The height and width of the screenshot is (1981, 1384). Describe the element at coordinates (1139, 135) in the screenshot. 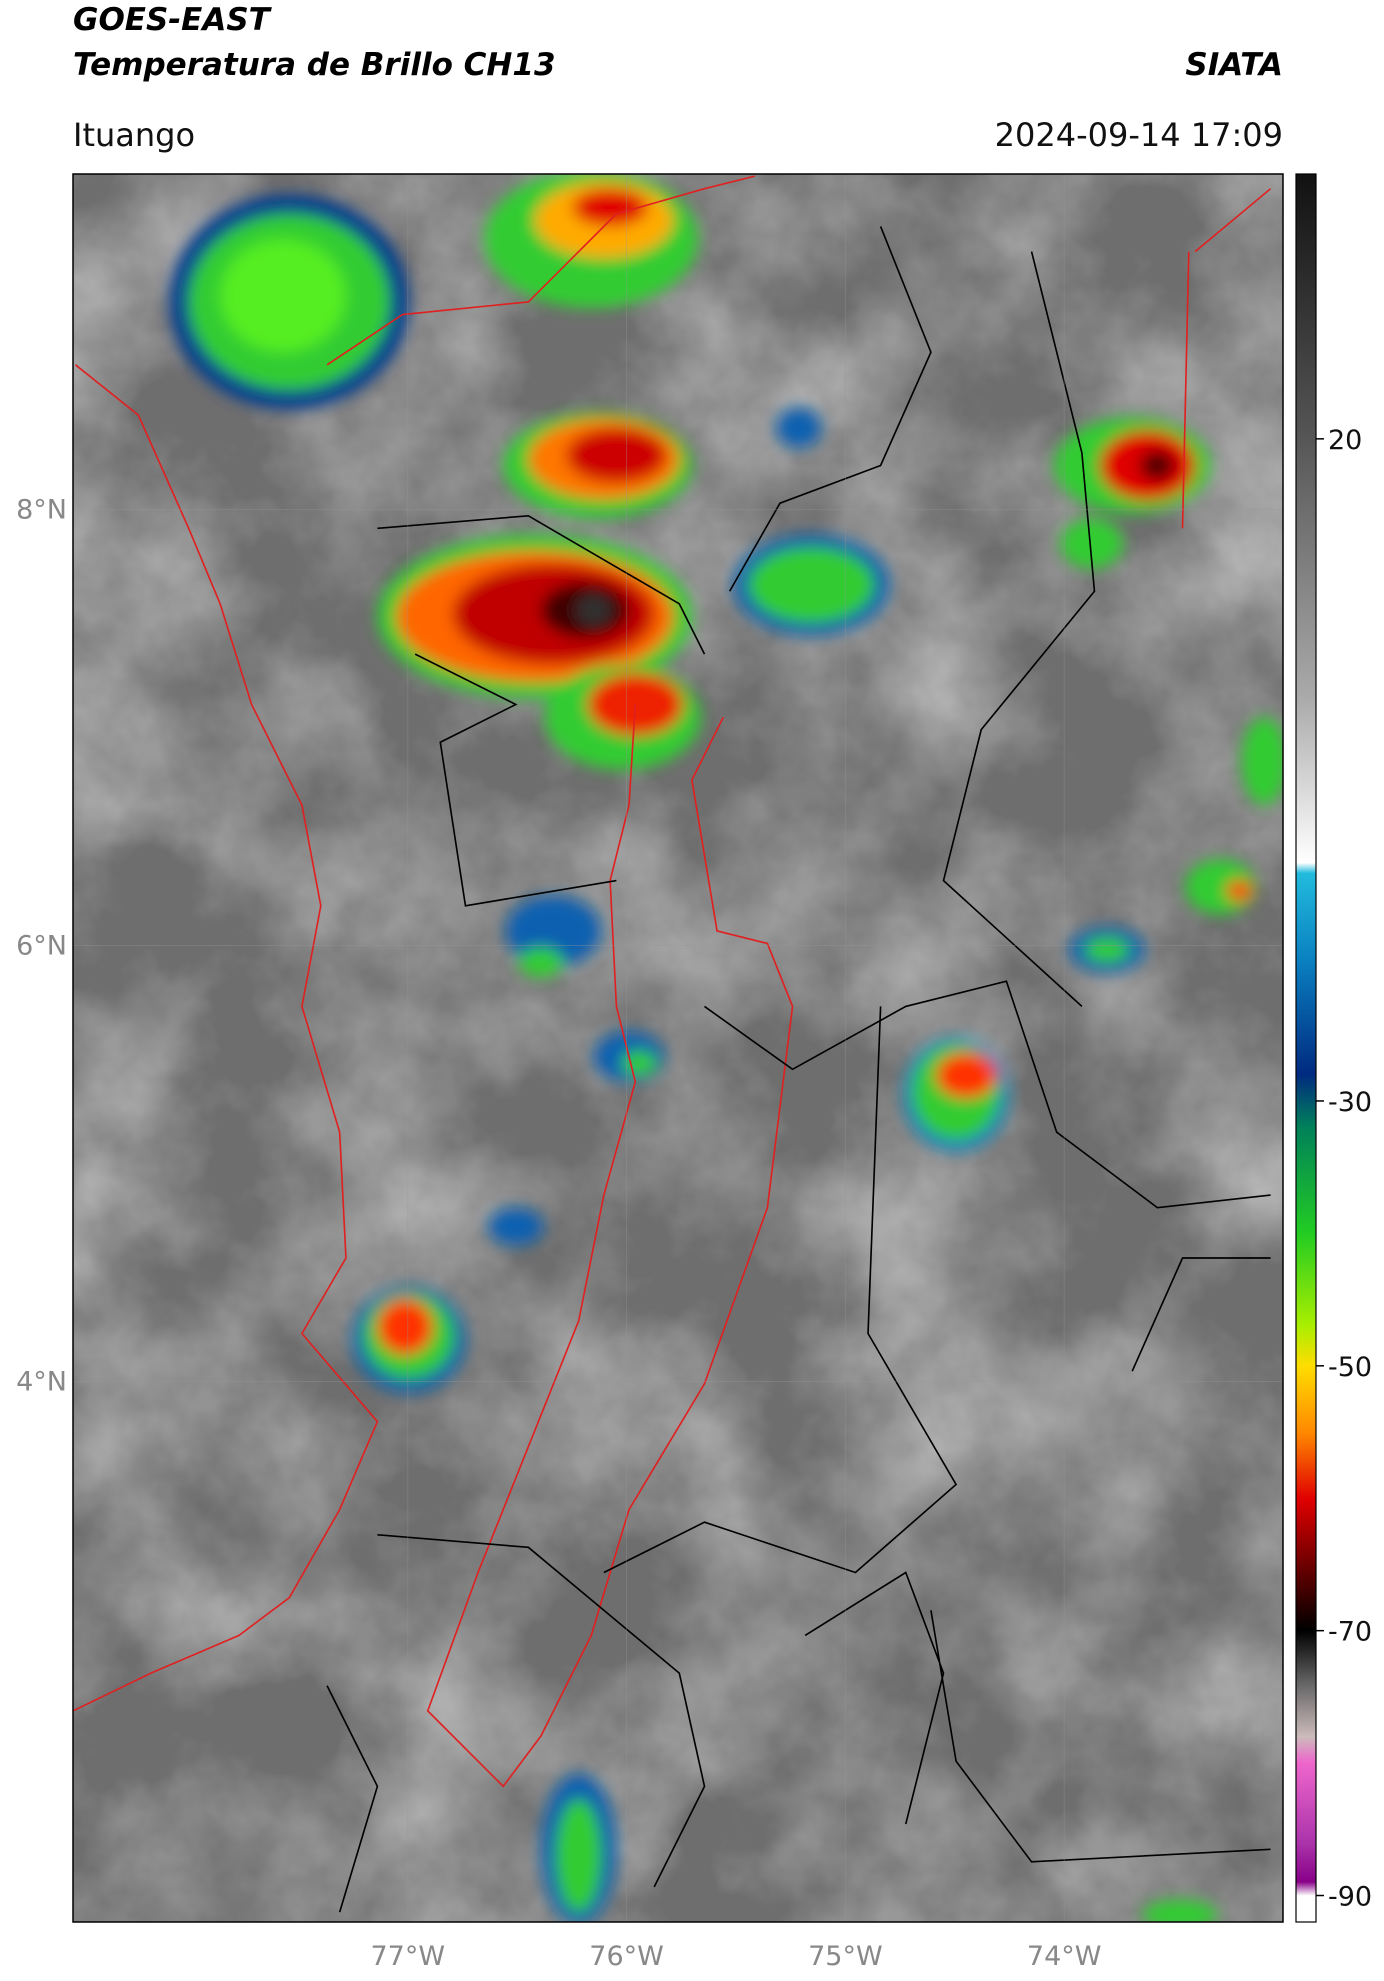

I see `datetime: 2024-09-14 17:09` at that location.